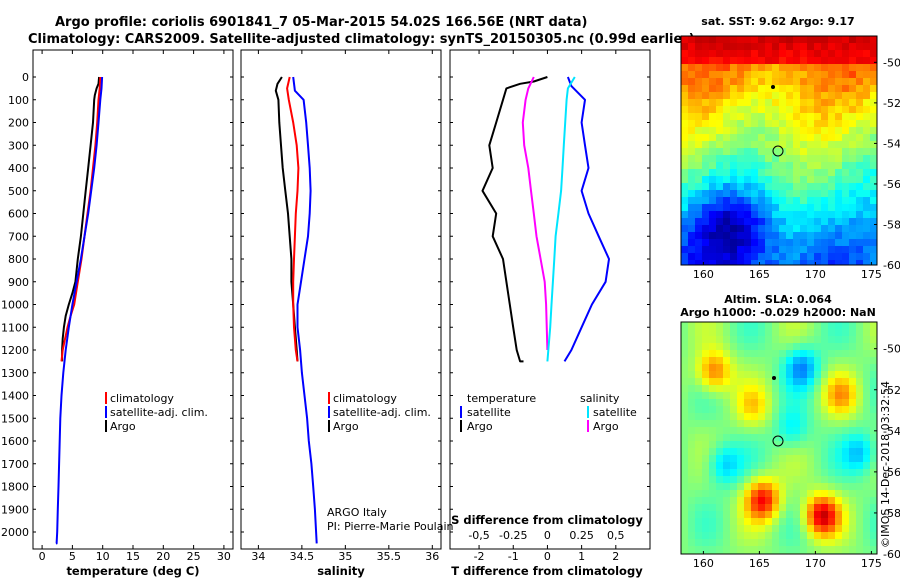 The image size is (900, 580). Describe the element at coordinates (103, 556) in the screenshot. I see `x-tick-label: 10` at that location.